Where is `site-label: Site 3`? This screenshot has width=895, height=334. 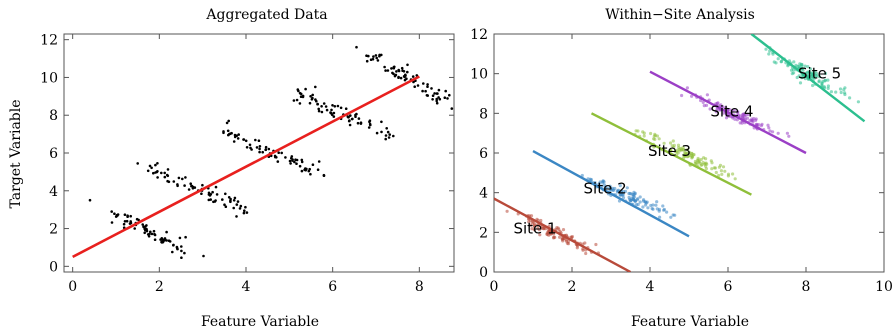
site-label: Site 3 is located at coordinates (669, 151).